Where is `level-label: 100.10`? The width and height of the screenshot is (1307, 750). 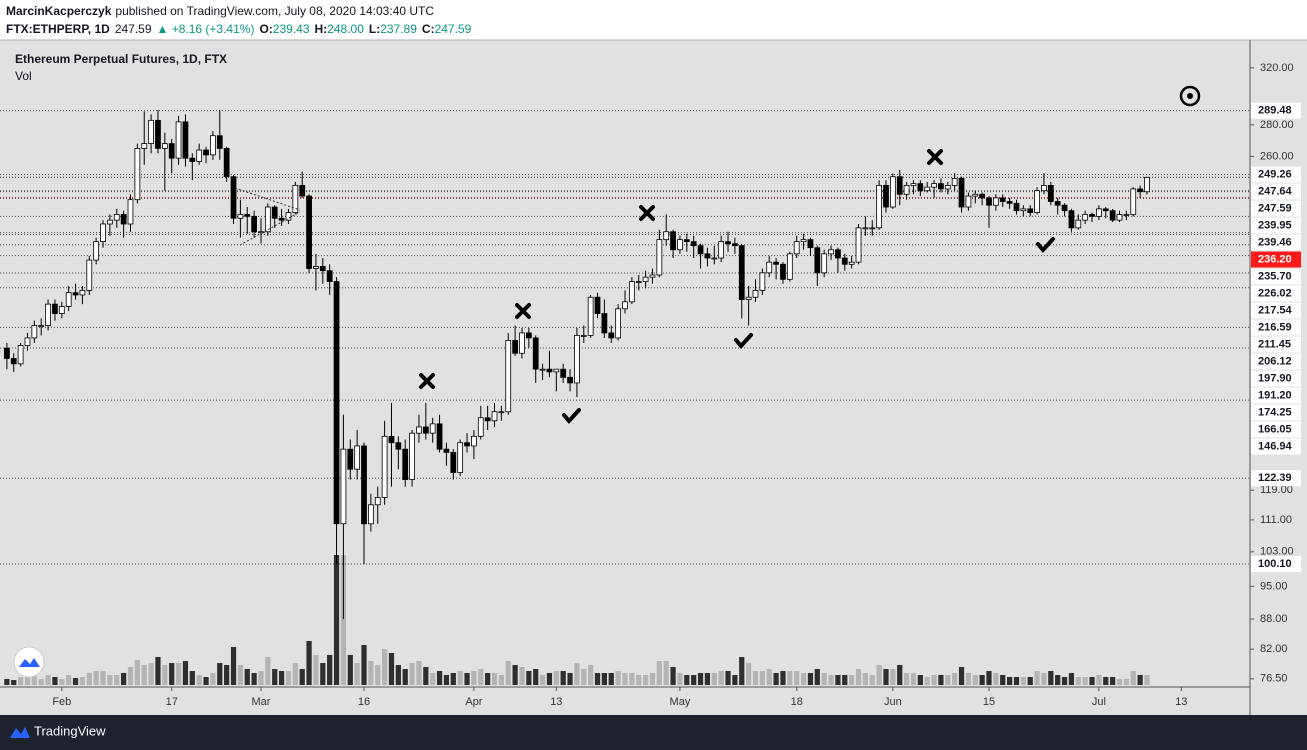 level-label: 100.10 is located at coordinates (1275, 564).